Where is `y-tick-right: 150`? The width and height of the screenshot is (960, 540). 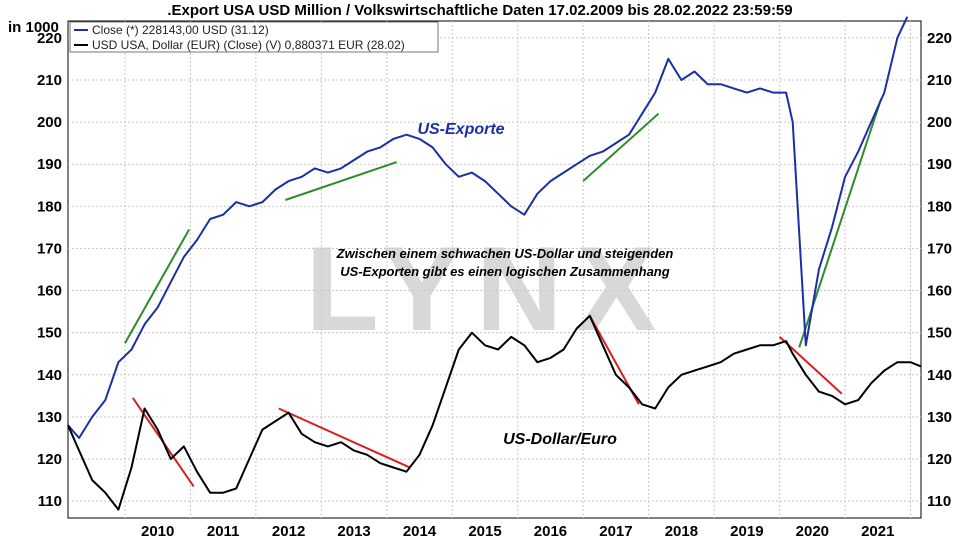
y-tick-right: 150 is located at coordinates (939, 333).